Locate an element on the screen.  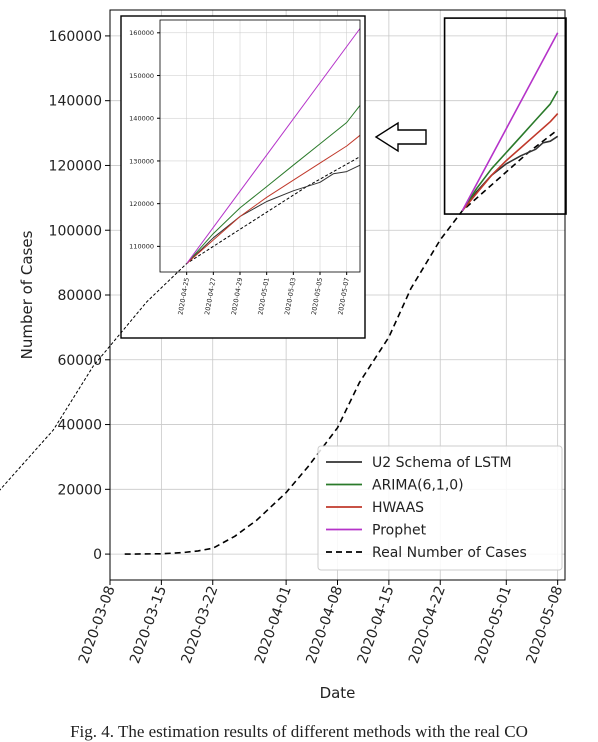
arrow-shape is located at coordinates (400, 137).